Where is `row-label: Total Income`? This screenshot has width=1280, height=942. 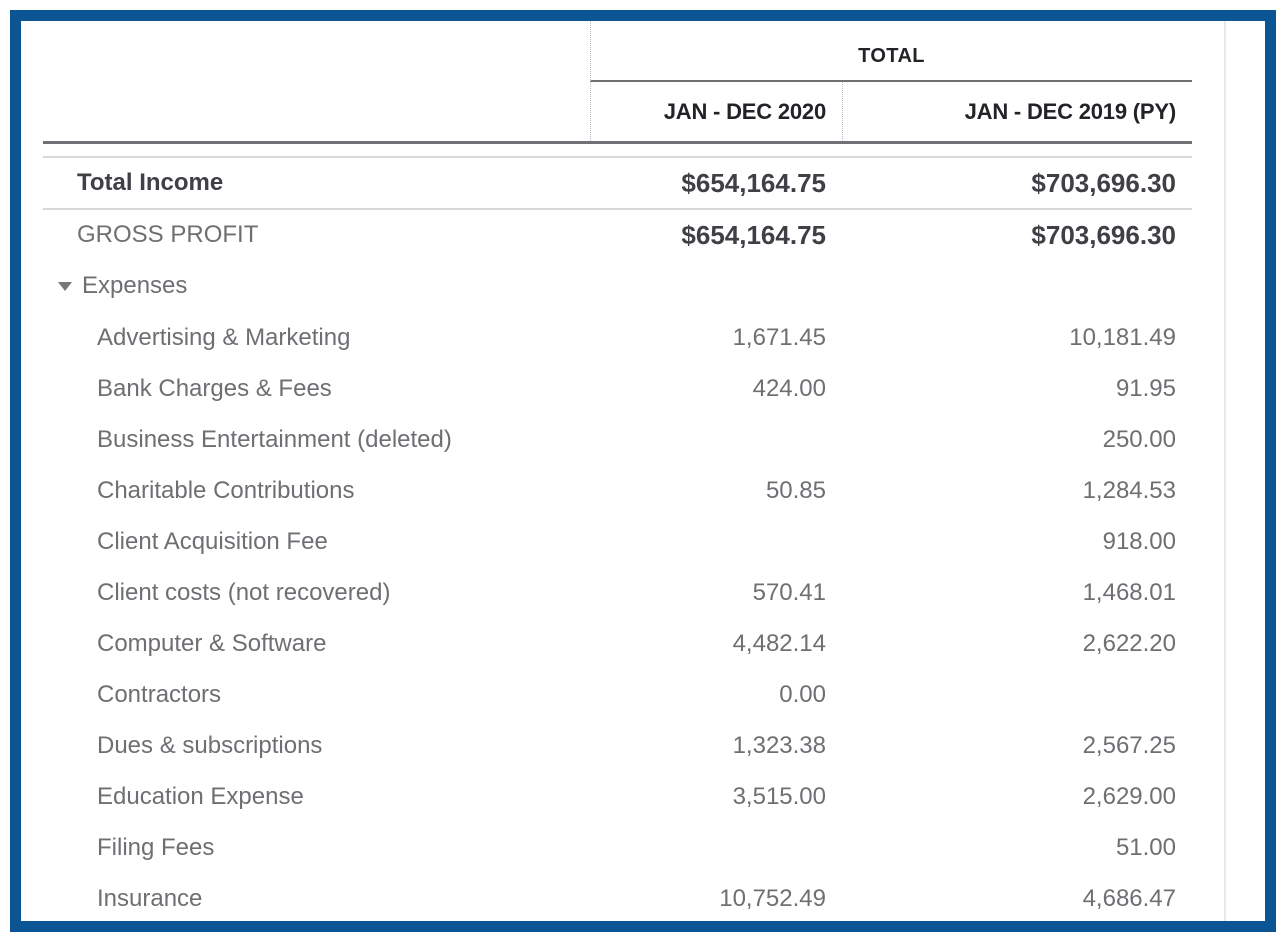 row-label: Total Income is located at coordinates (150, 182).